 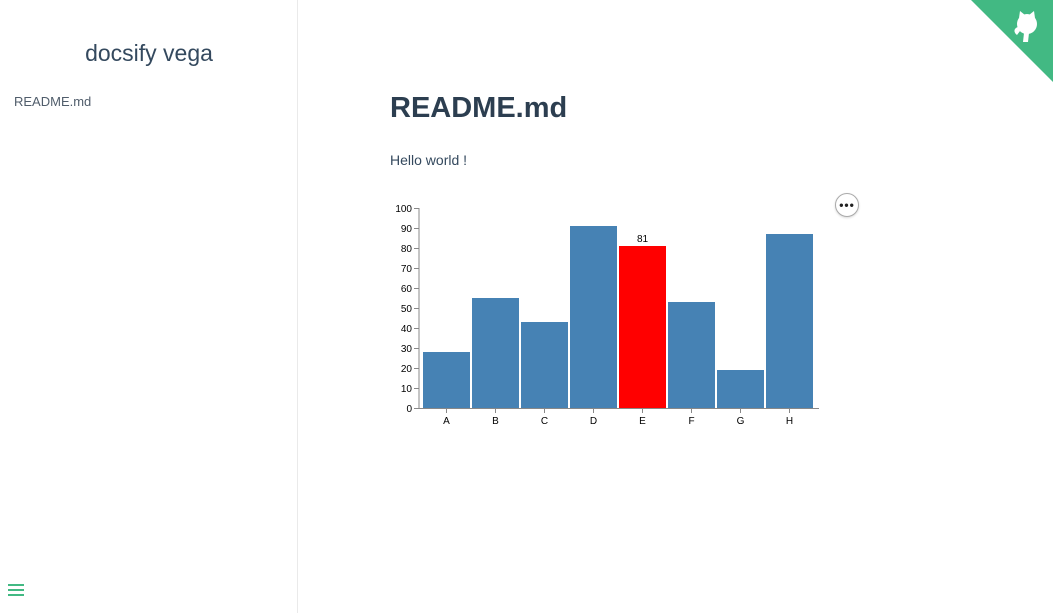 I want to click on y-tick-label: 30, so click(x=407, y=349).